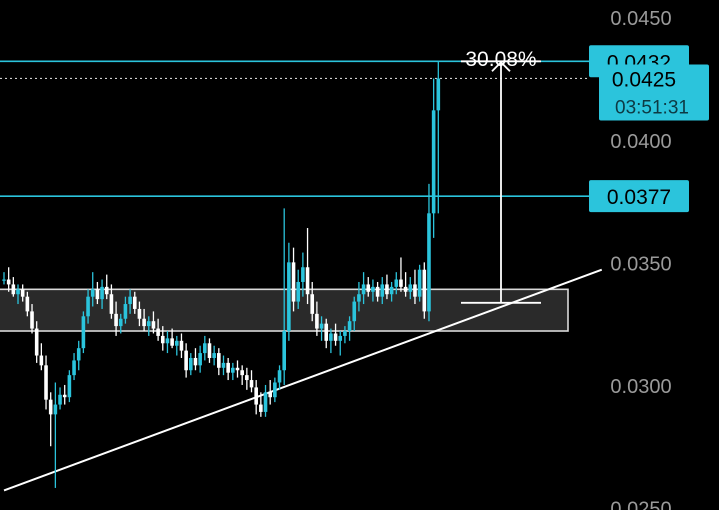 The width and height of the screenshot is (719, 510). What do you see at coordinates (501, 66) in the screenshot?
I see `measure-arrowhead` at bounding box center [501, 66].